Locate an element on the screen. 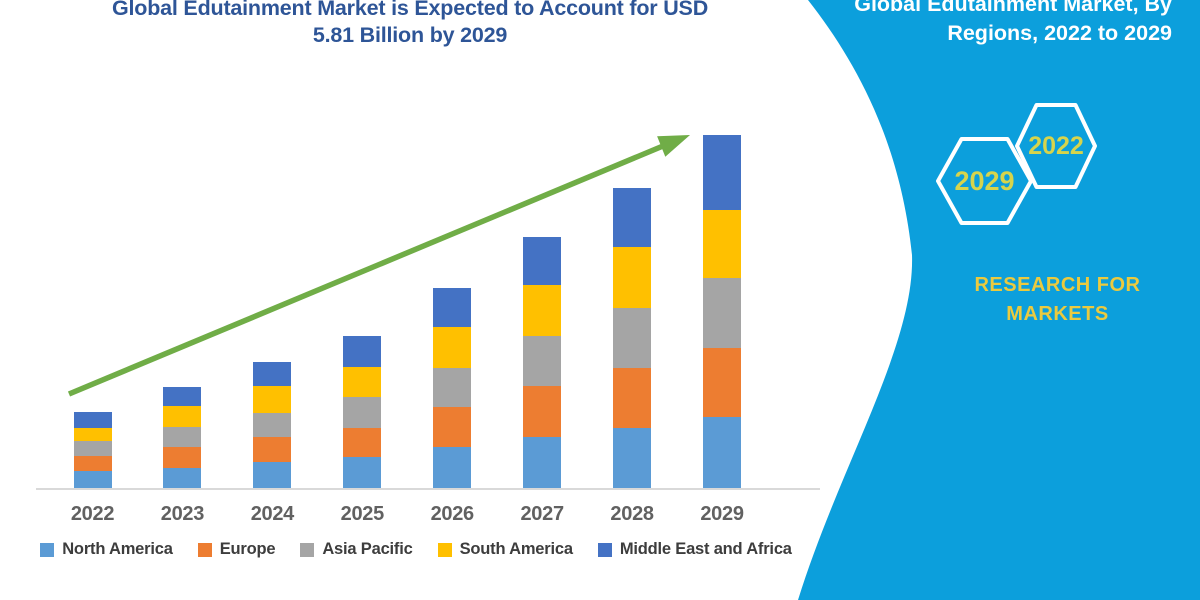 The width and height of the screenshot is (1200, 600). bar-2027 is located at coordinates (542, 362).